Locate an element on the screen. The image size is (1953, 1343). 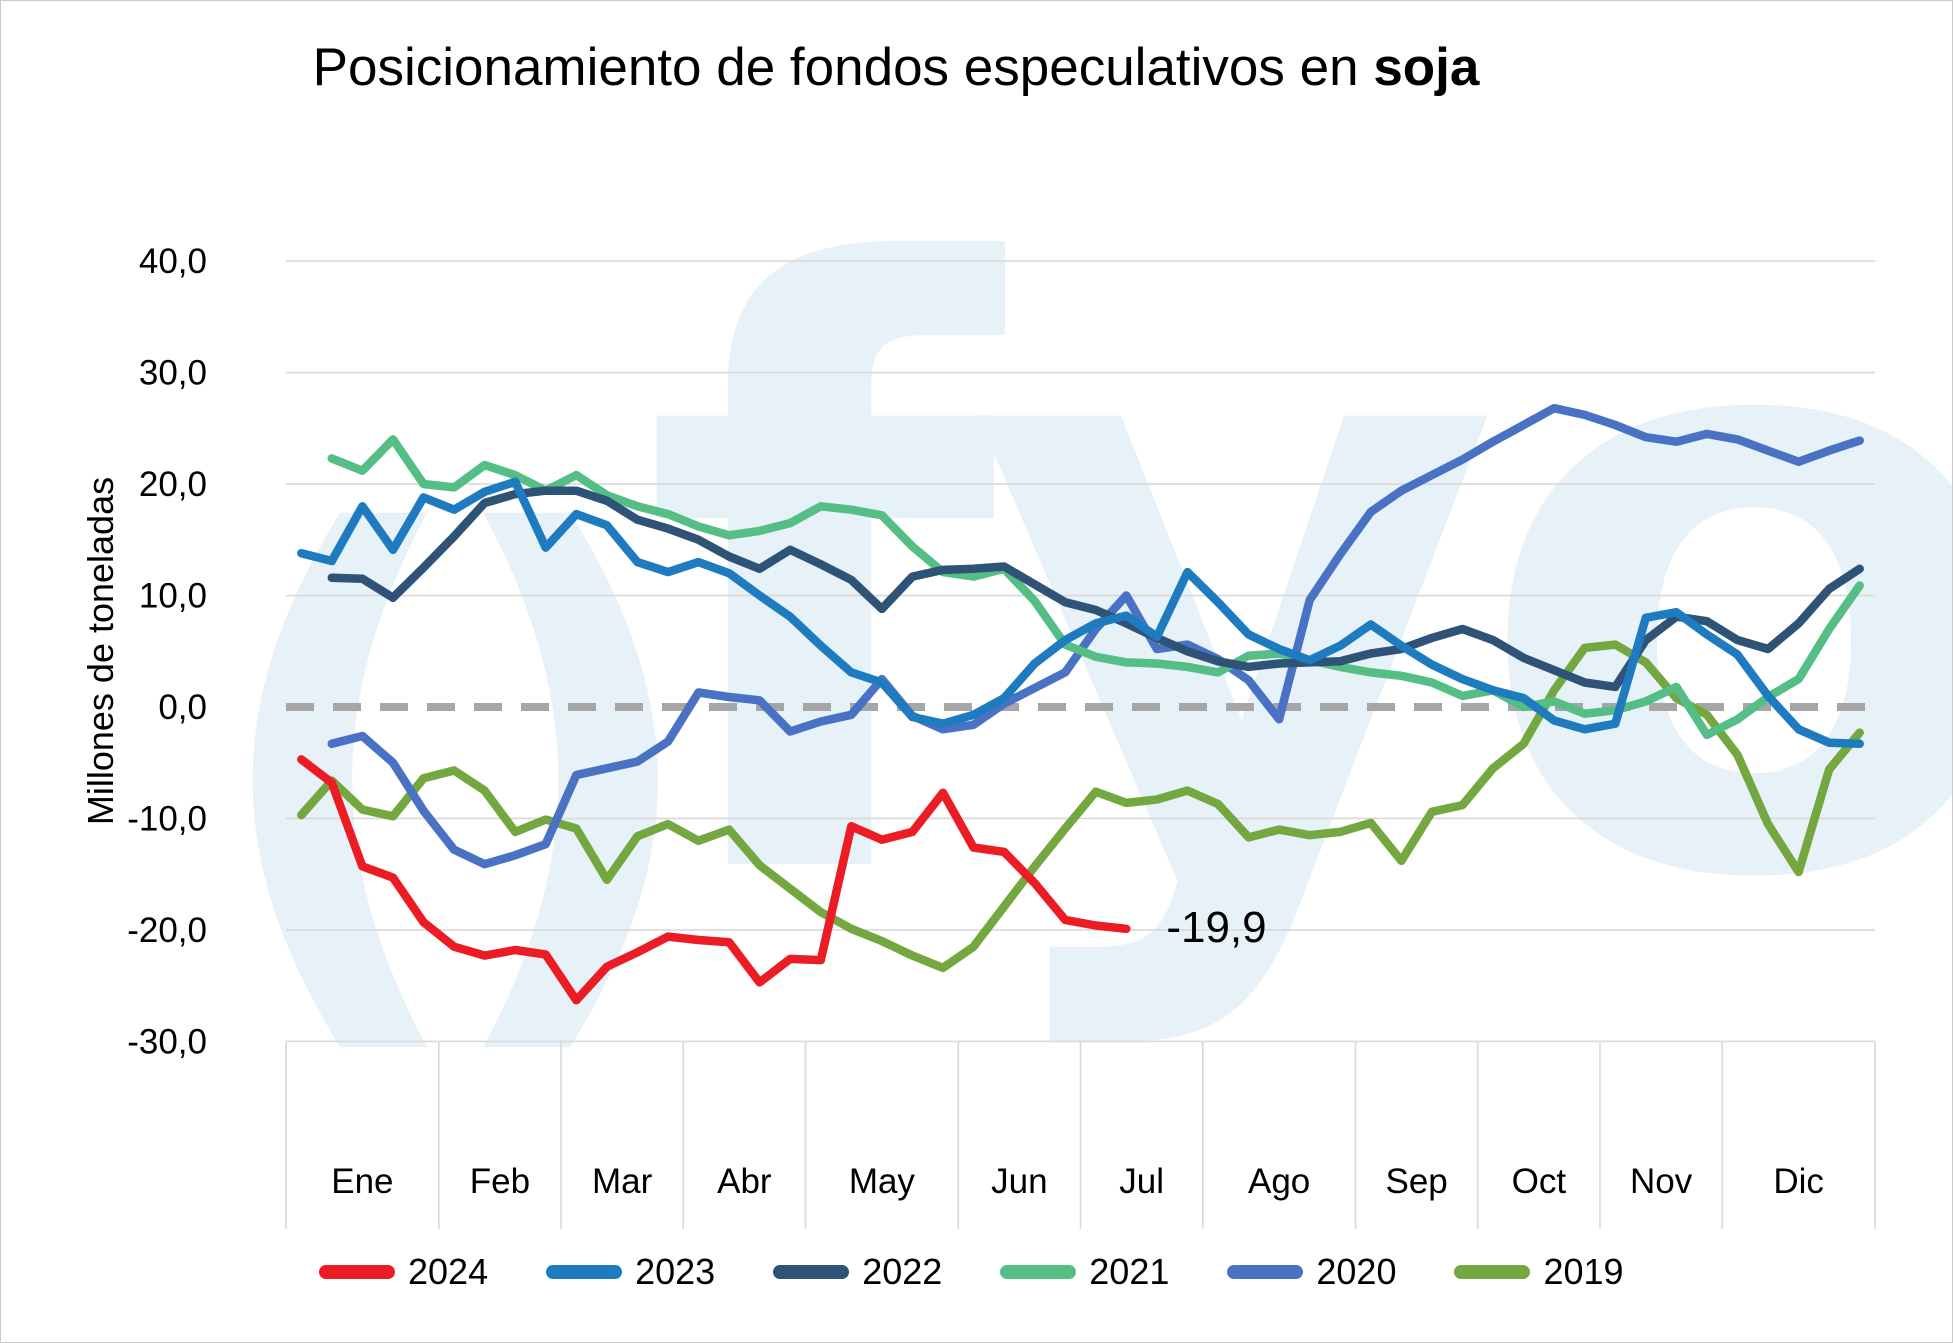
legend-item-2022: 2022 is located at coordinates (857, 1272).